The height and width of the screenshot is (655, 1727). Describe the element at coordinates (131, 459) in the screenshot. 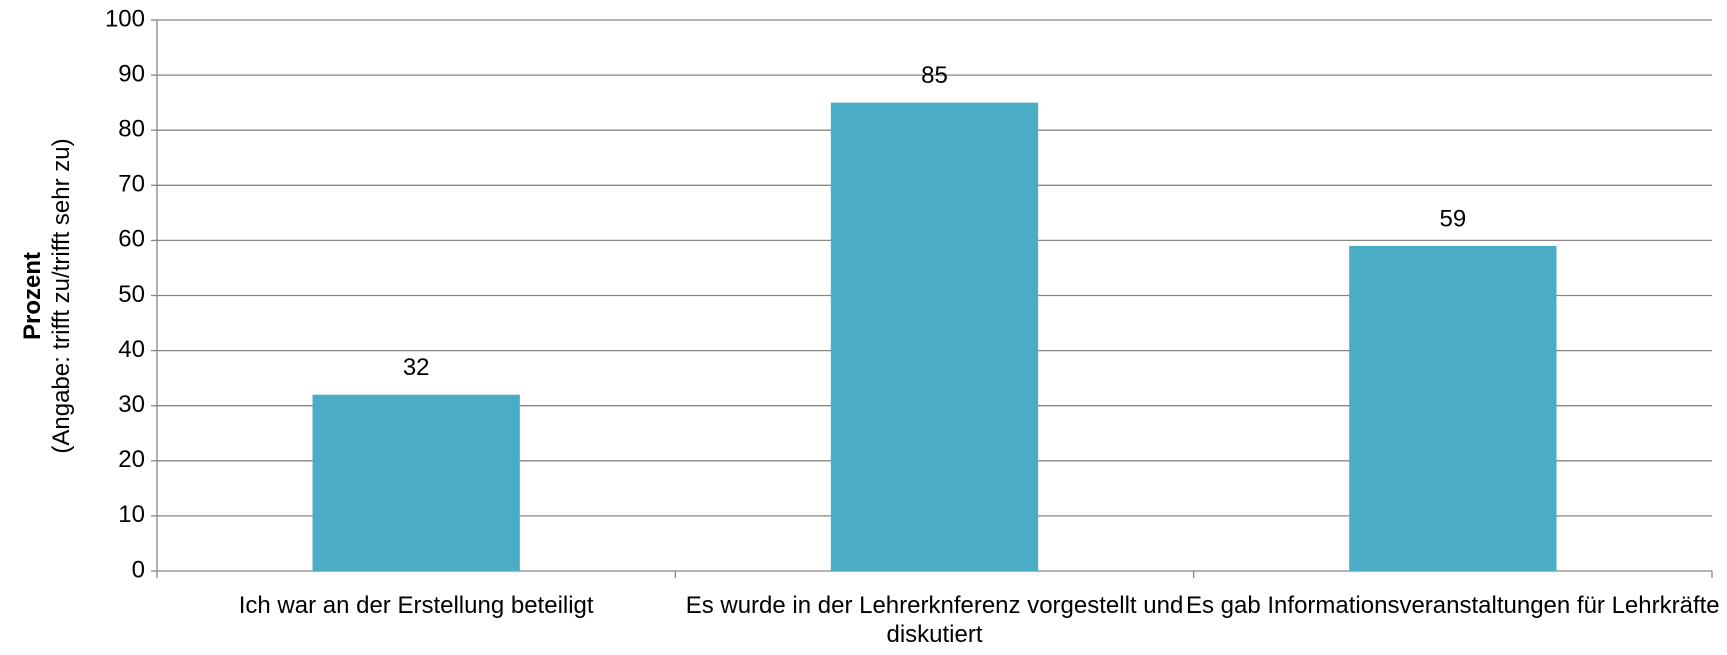

I see `y-tick-label: 20` at that location.